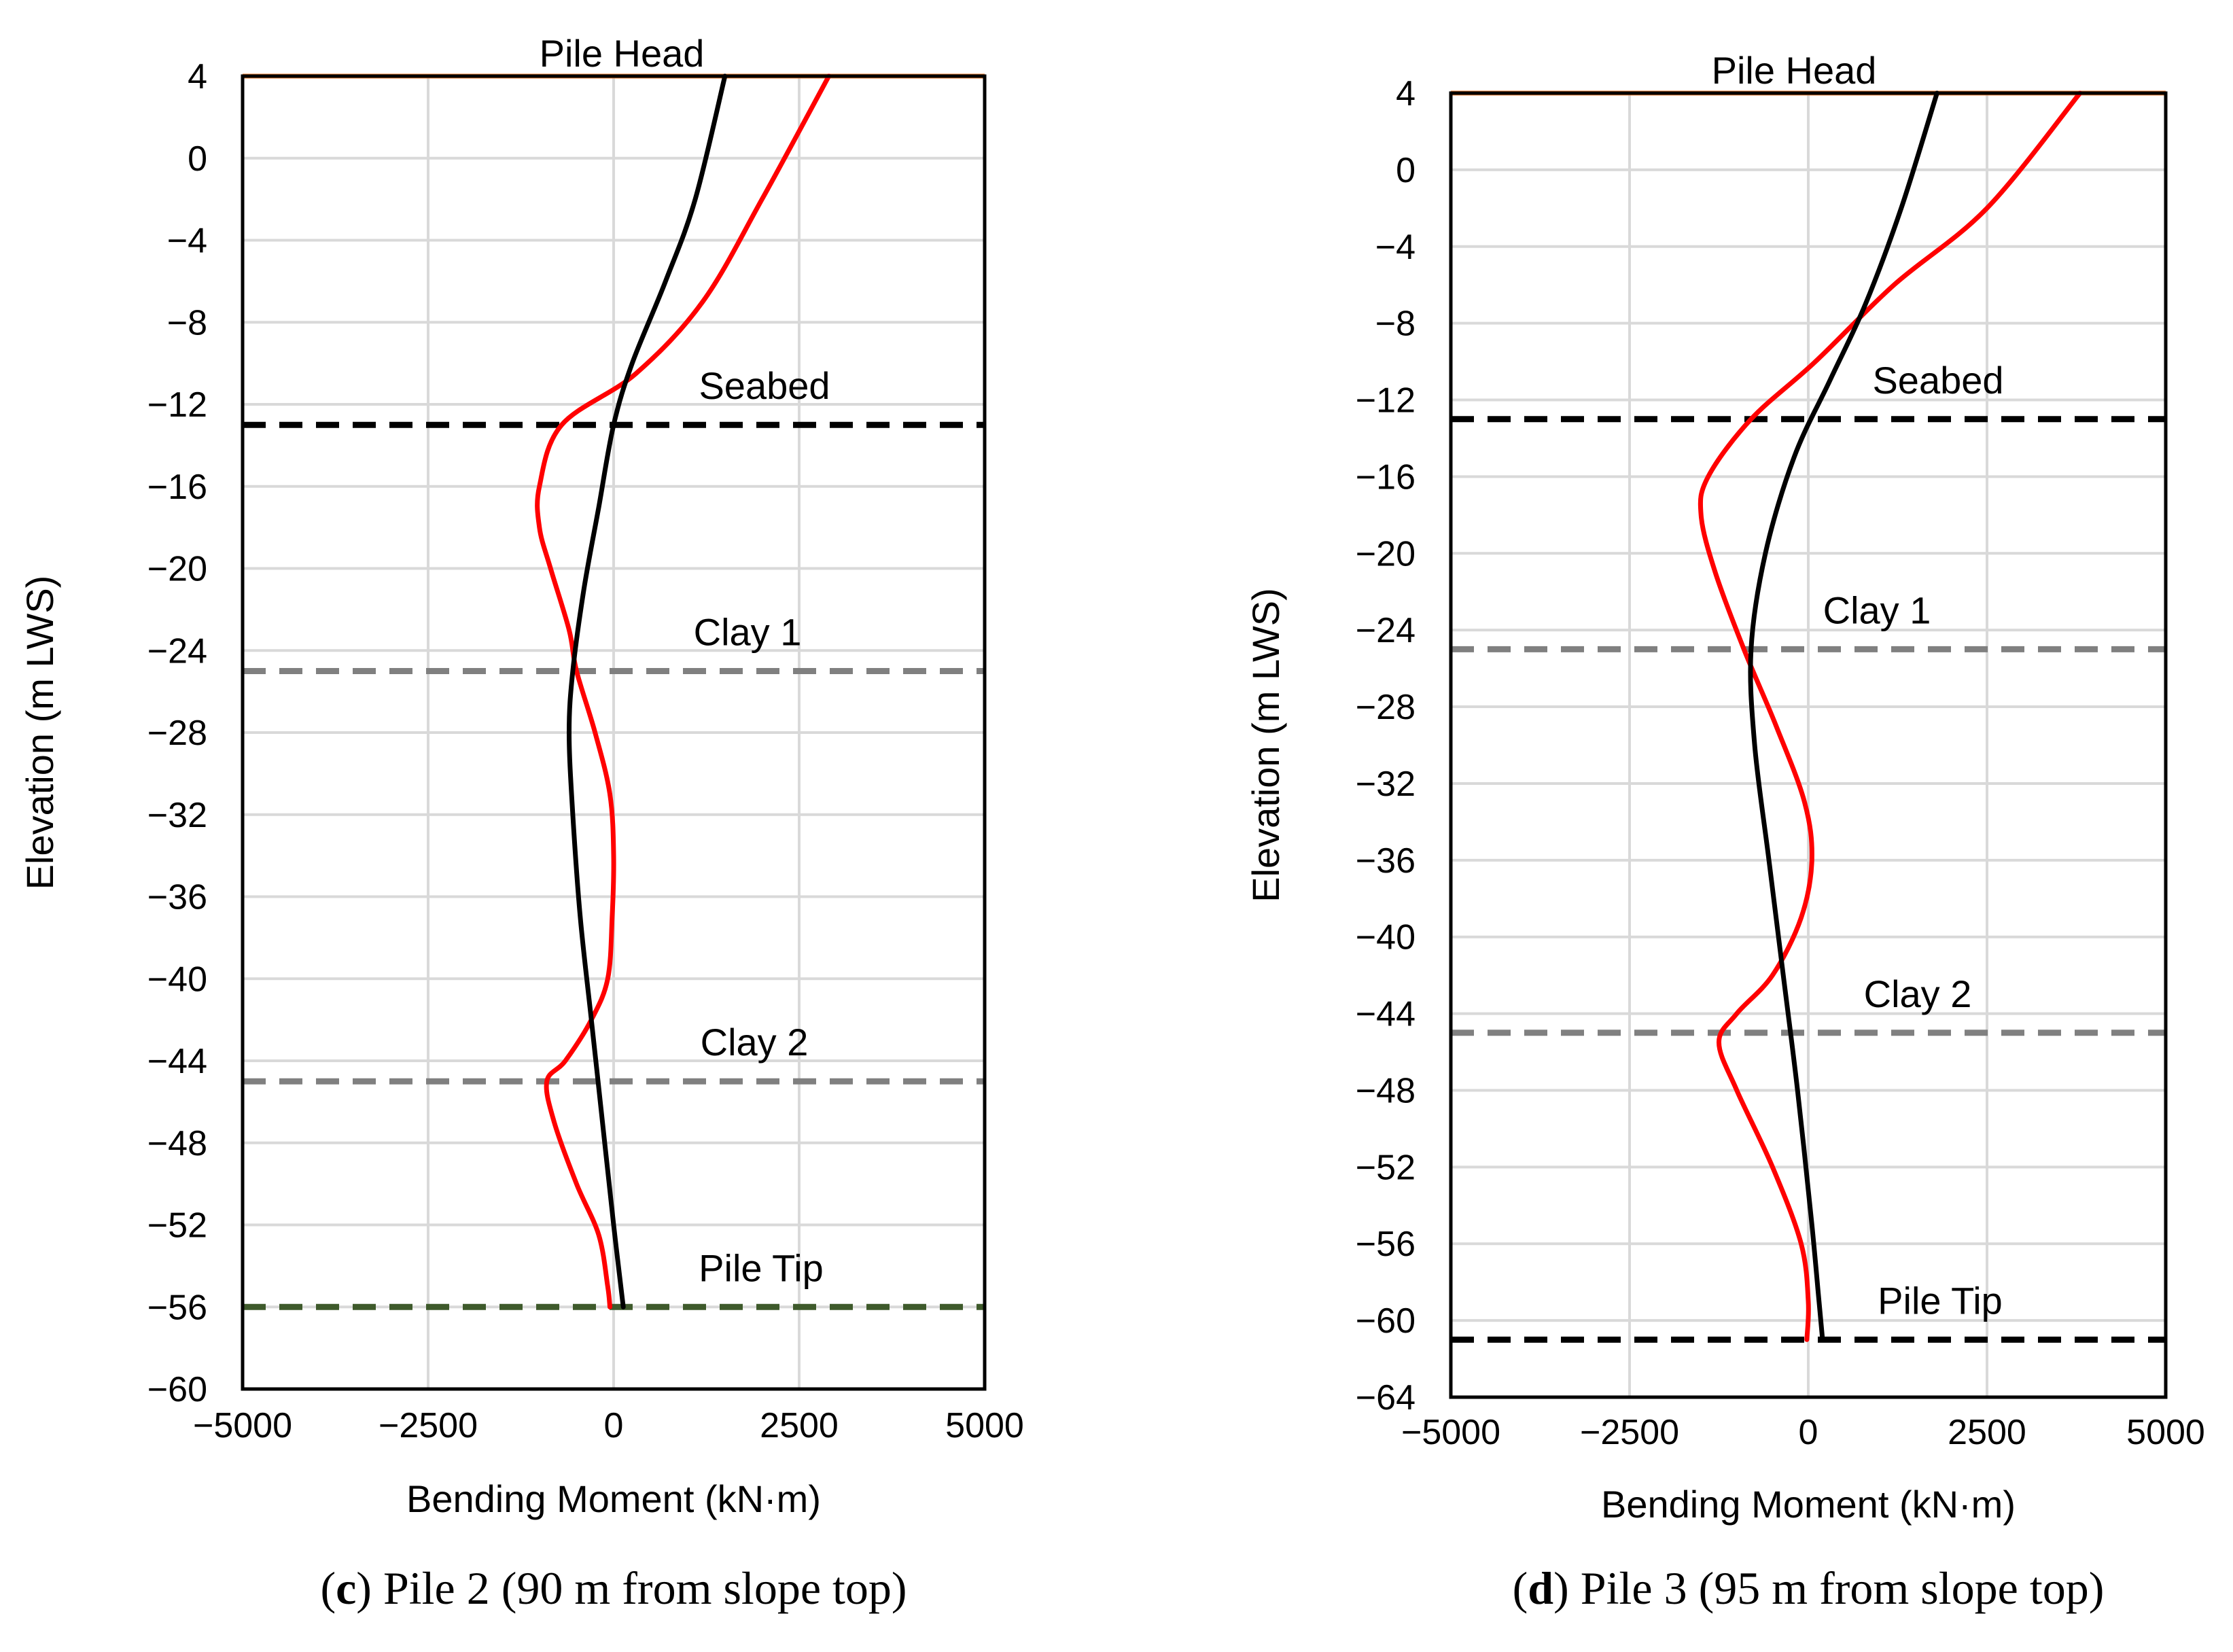  Describe the element at coordinates (1406, 170) in the screenshot. I see `panel-d-y-tick-label: 0` at that location.